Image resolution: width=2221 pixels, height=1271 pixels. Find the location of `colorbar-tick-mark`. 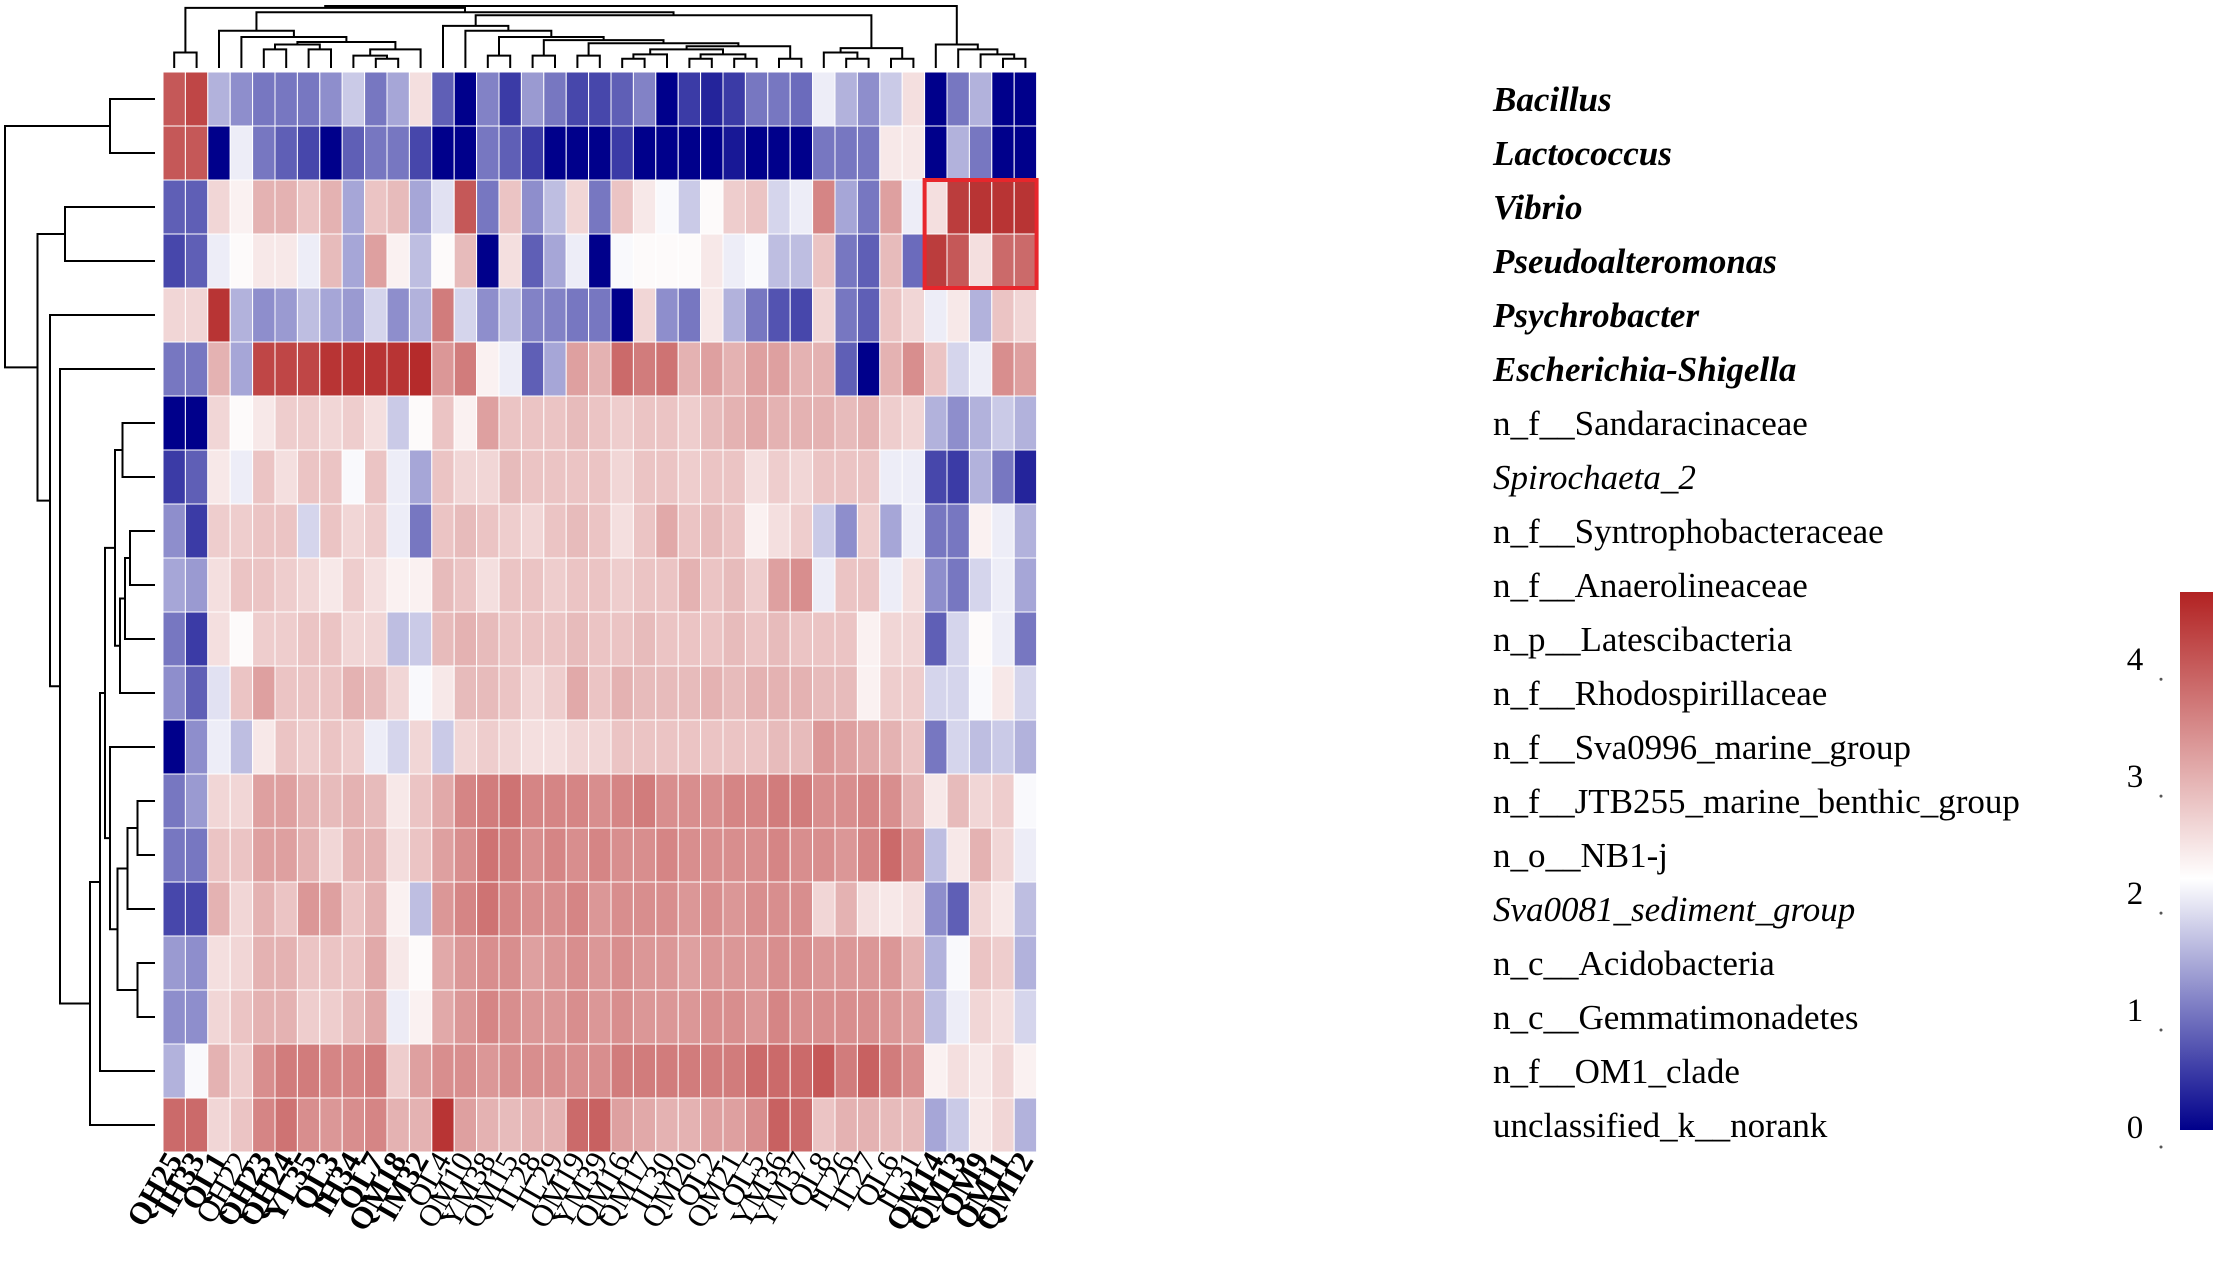

colorbar-tick-mark is located at coordinates (2161, 1147).